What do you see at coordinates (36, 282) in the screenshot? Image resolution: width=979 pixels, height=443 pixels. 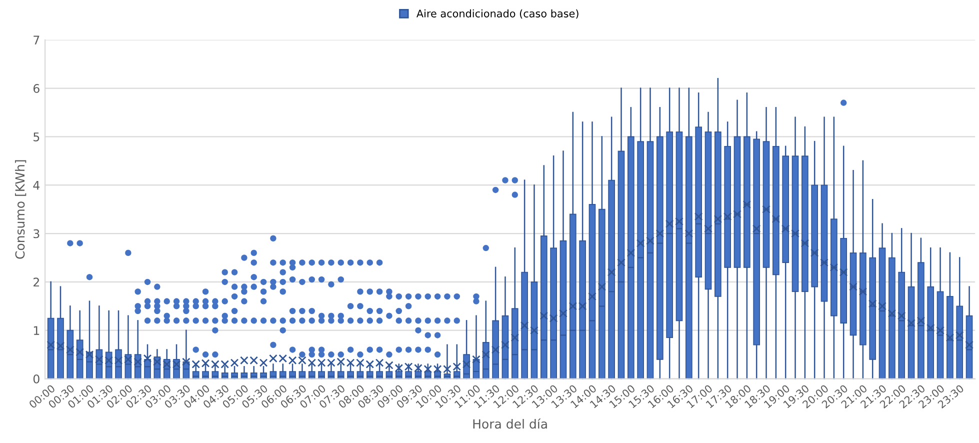 I see `y-tick-label: 2` at bounding box center [36, 282].